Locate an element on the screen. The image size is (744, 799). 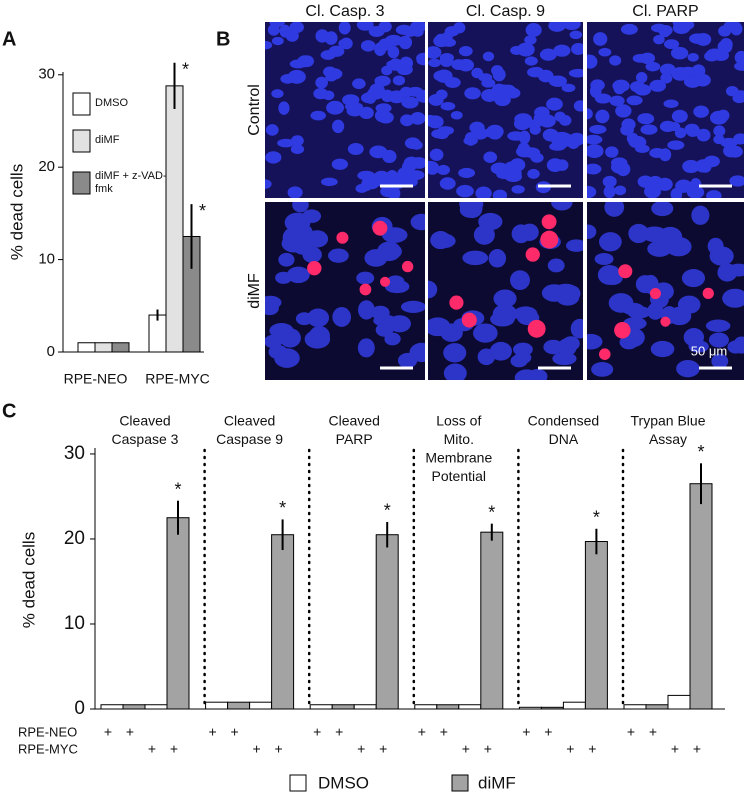
y-tick-label: 0 is located at coordinates (79, 708).